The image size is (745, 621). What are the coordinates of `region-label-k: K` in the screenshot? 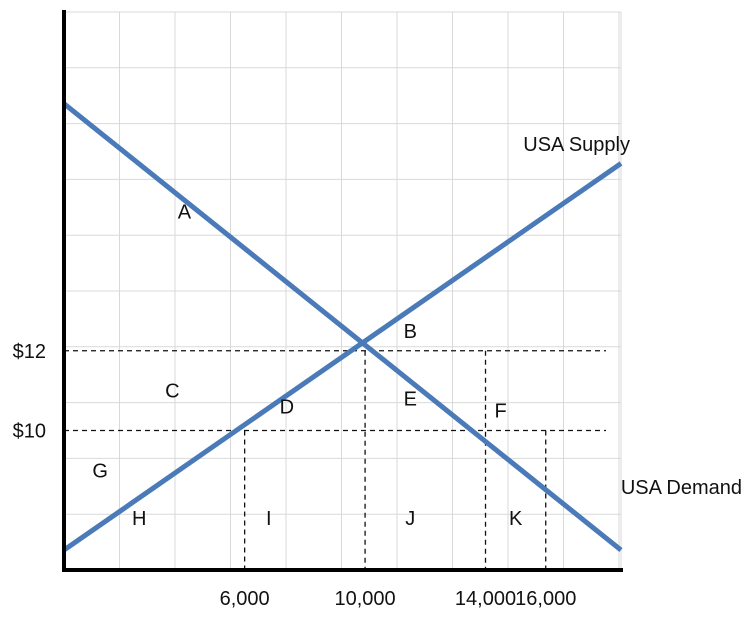 It's located at (516, 519).